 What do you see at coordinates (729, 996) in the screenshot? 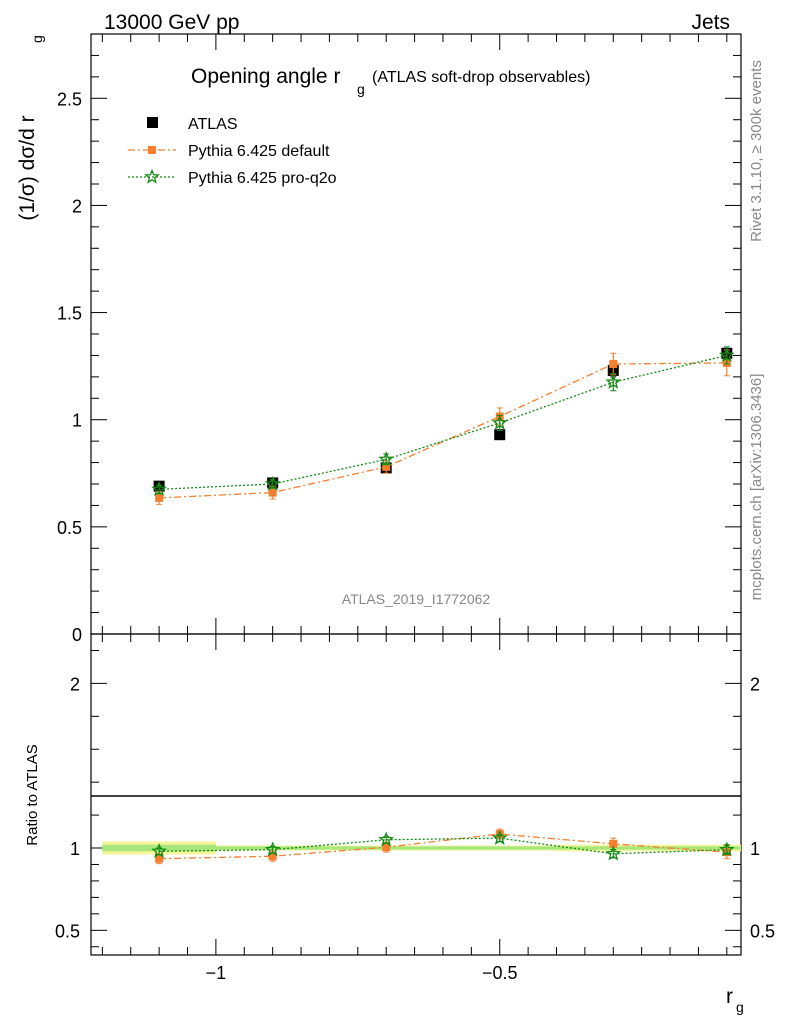
I see `x-axis-label: r` at bounding box center [729, 996].